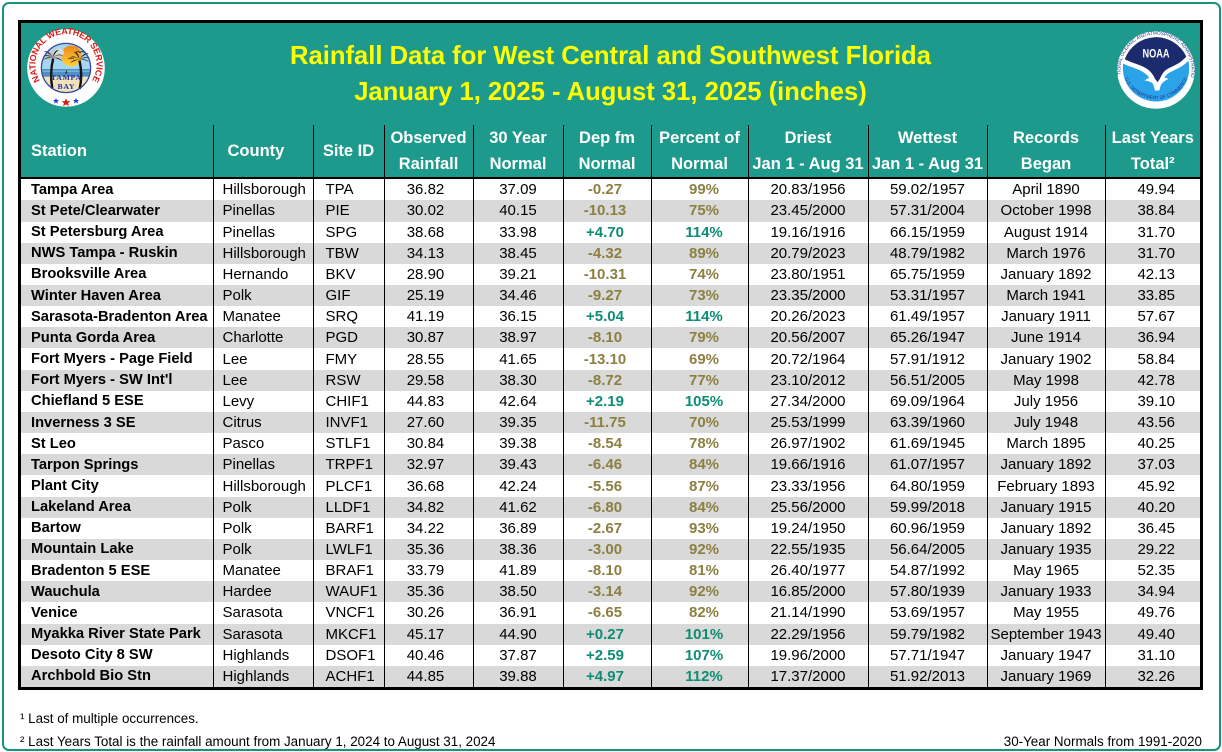 The width and height of the screenshot is (1222, 752). I want to click on svg-text: NOAA, so click(1155, 53).